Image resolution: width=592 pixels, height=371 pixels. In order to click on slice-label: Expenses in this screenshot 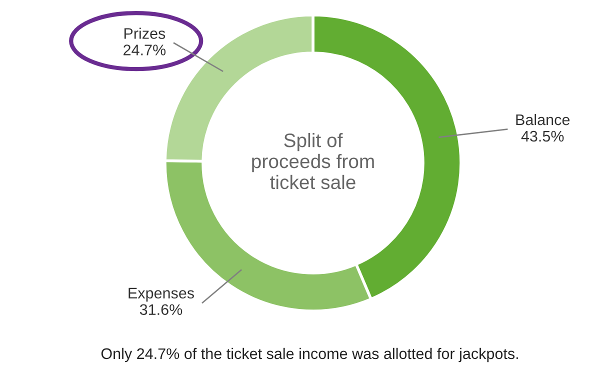, I will do `click(161, 295)`.